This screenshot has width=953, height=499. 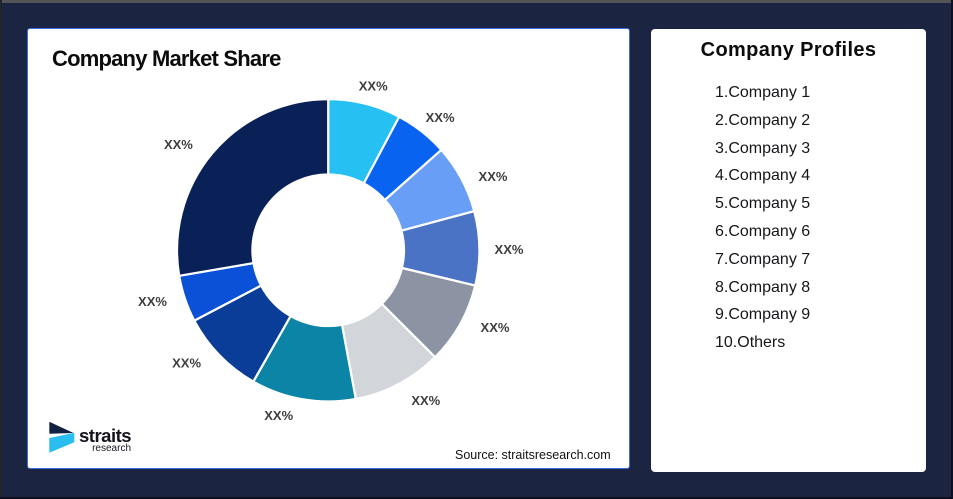 What do you see at coordinates (105, 435) in the screenshot?
I see `svg-text: straits` at bounding box center [105, 435].